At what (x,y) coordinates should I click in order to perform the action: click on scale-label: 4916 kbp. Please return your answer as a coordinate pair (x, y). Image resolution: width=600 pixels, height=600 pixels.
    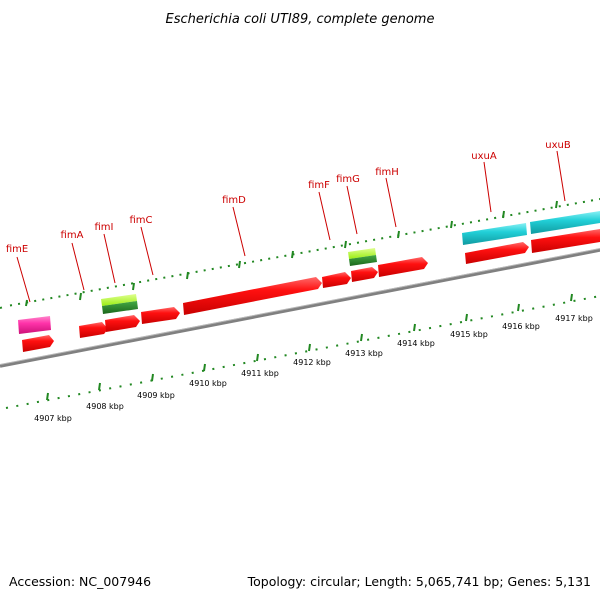
    Looking at the image, I should click on (521, 326).